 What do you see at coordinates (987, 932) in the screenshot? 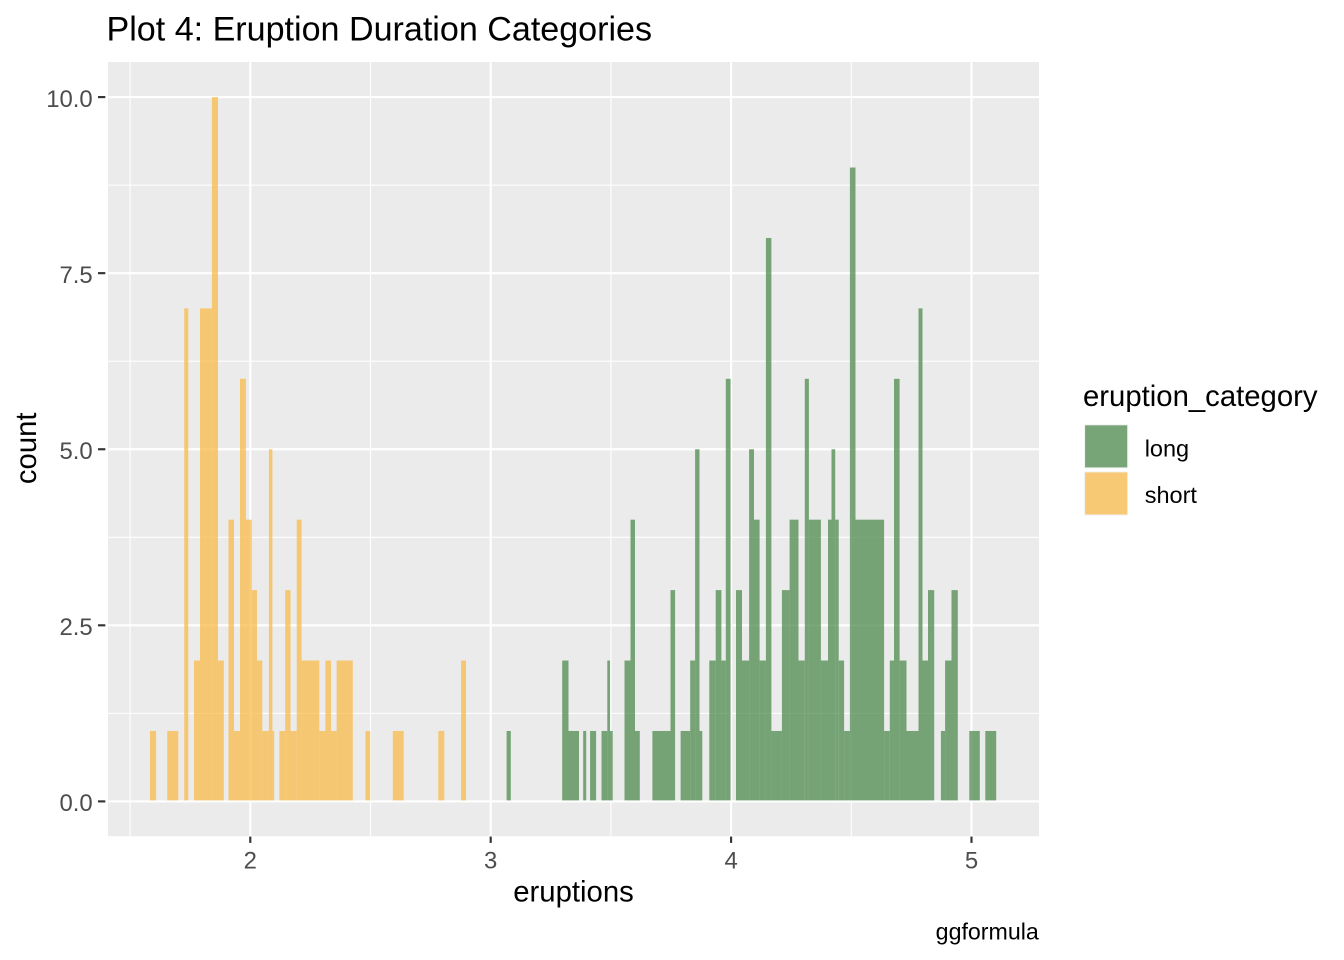
I see `svg-text: ggformula` at bounding box center [987, 932].